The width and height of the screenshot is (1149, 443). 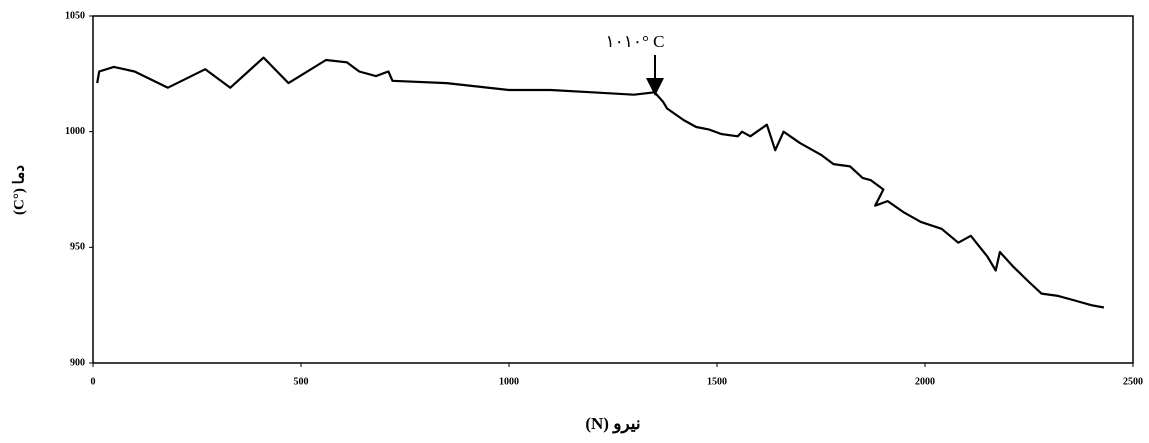 What do you see at coordinates (77, 247) in the screenshot?
I see `y-tick-label: 950` at bounding box center [77, 247].